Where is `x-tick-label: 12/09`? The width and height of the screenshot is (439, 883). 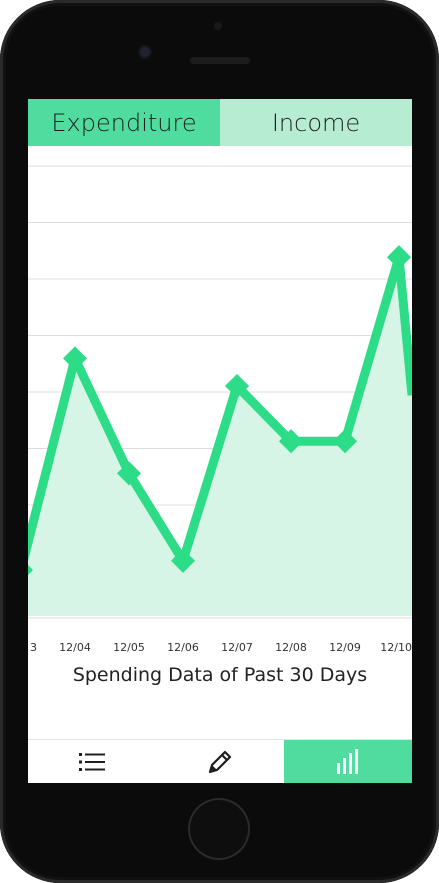 x-tick-label: 12/09 is located at coordinates (345, 647).